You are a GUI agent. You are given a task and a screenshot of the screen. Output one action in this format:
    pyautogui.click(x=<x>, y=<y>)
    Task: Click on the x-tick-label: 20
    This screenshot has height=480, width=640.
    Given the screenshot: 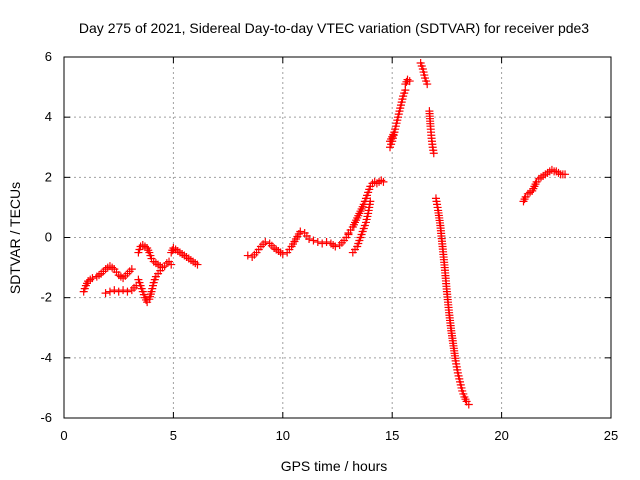 What is the action you would take?
    pyautogui.click(x=501, y=435)
    